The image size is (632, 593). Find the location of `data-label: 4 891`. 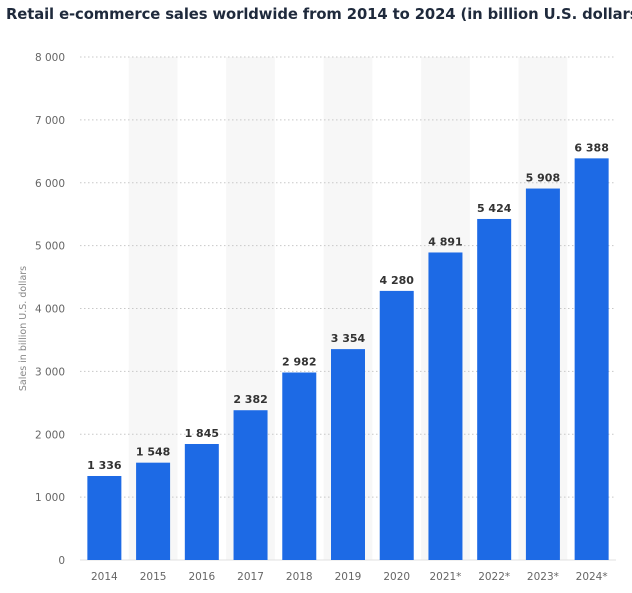

data-label: 4 891 is located at coordinates (445, 241).